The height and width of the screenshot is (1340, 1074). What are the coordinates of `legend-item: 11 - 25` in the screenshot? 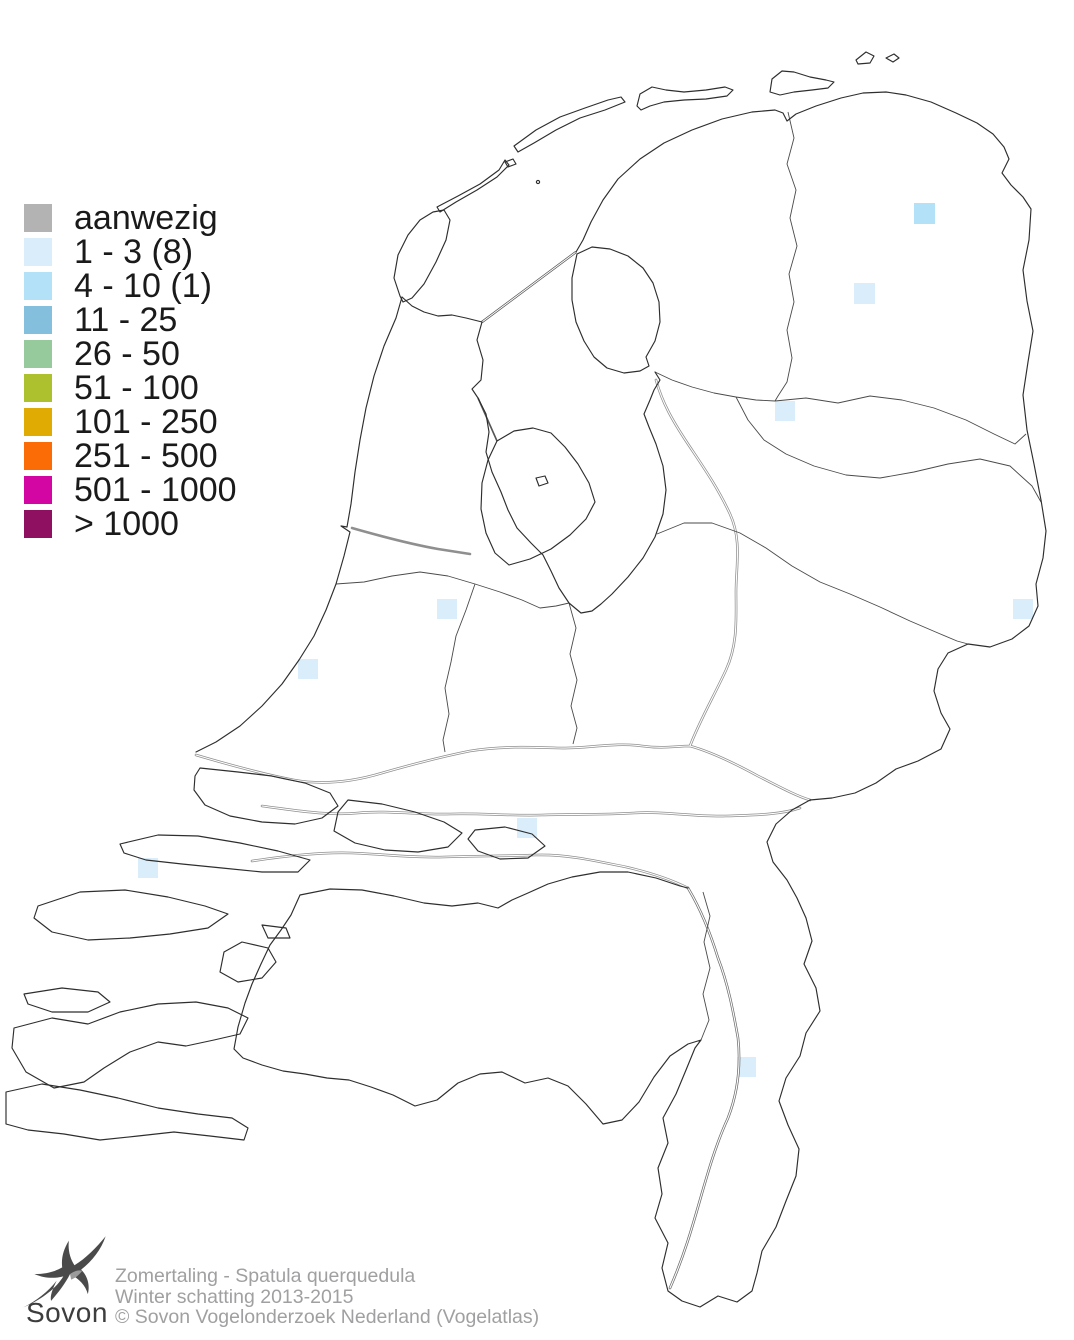 It's located at (130, 320).